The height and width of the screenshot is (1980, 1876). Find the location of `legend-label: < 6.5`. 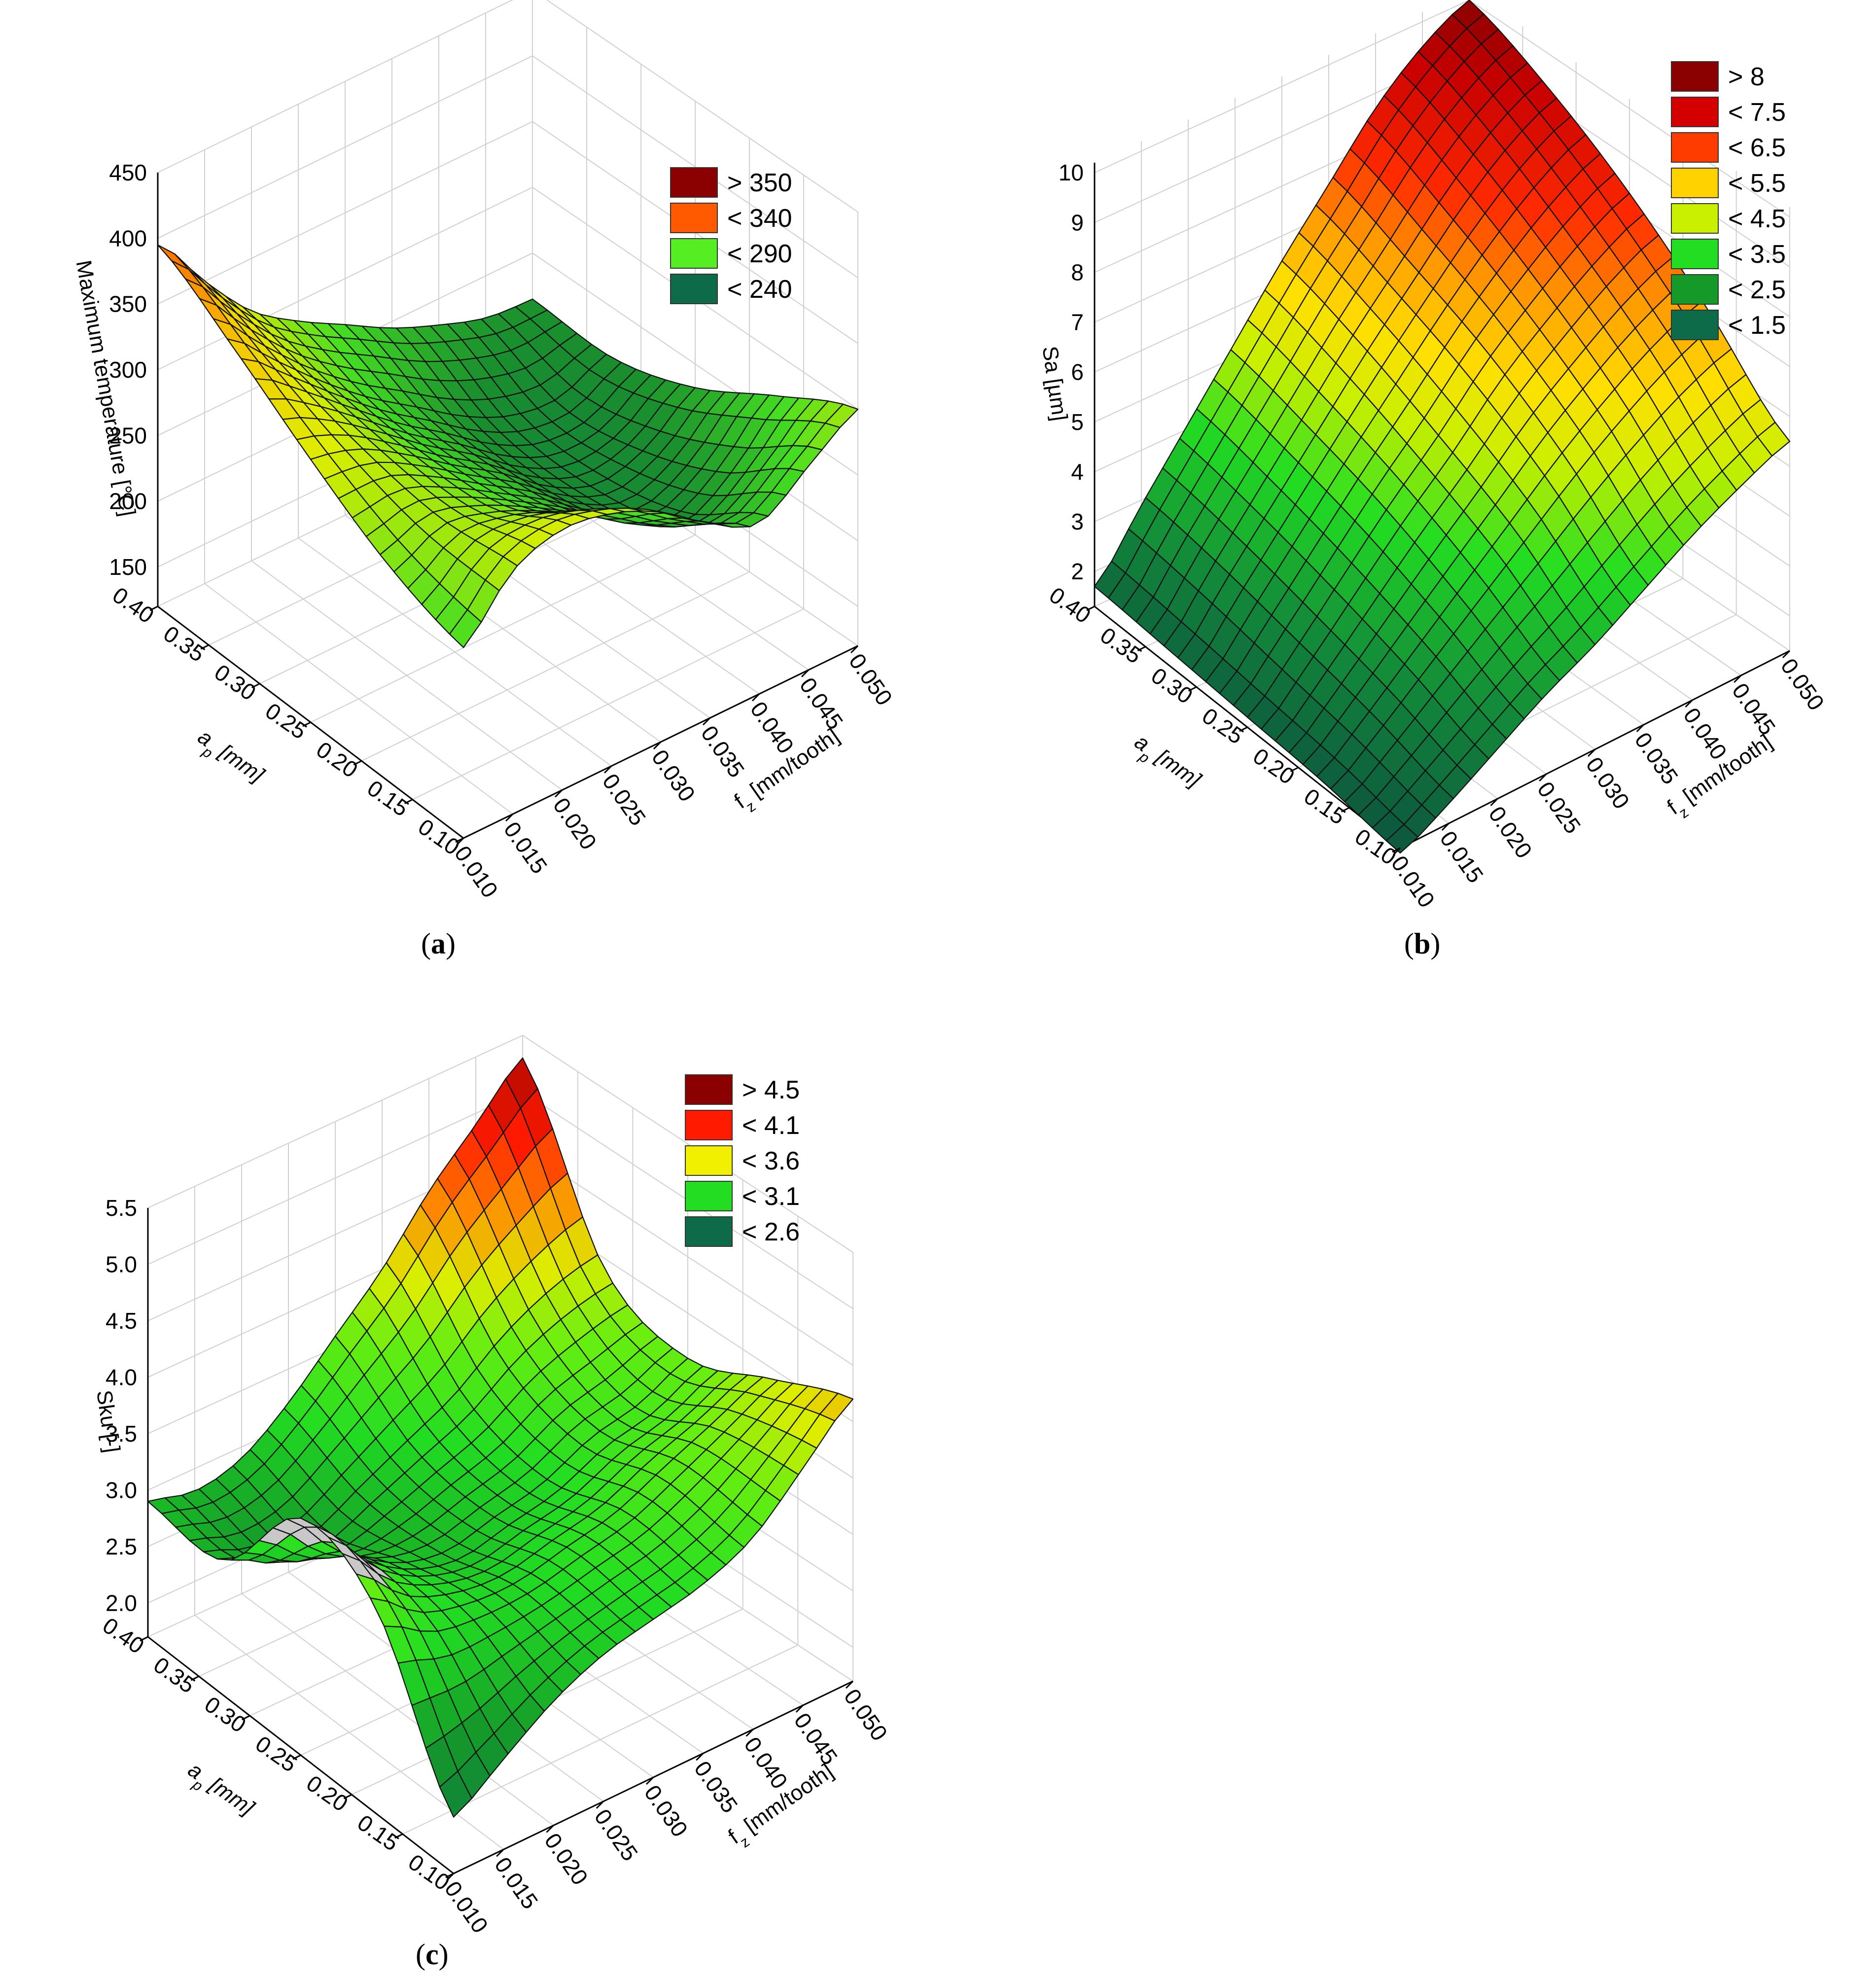

legend-label: < 6.5 is located at coordinates (1757, 148).